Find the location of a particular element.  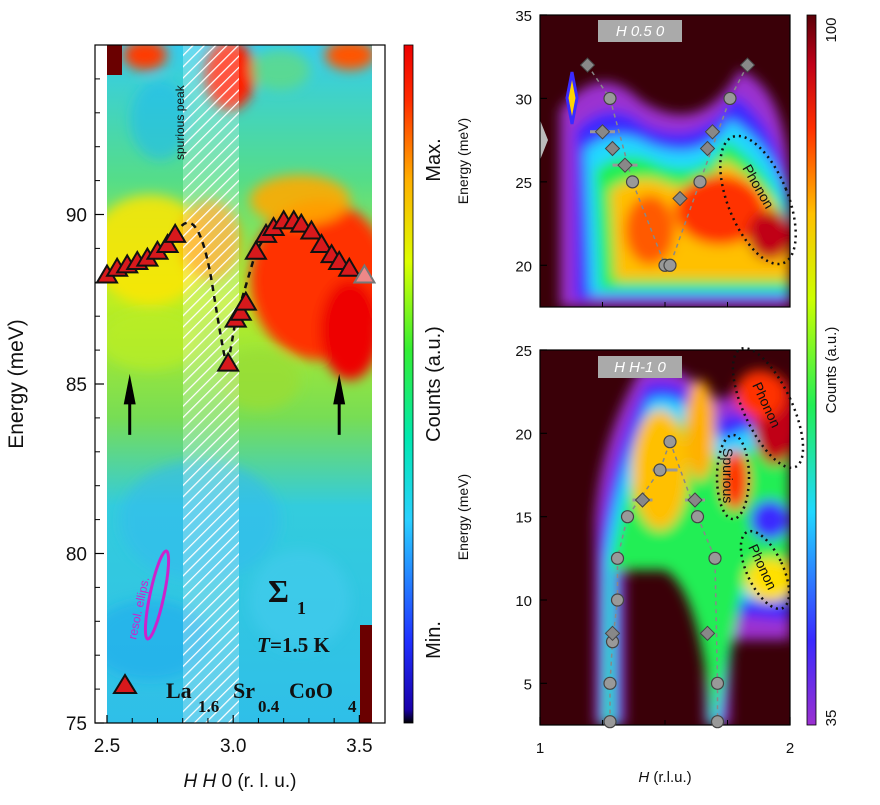

bottom-right-phonon-ellipse-bottom is located at coordinates (765, 570).